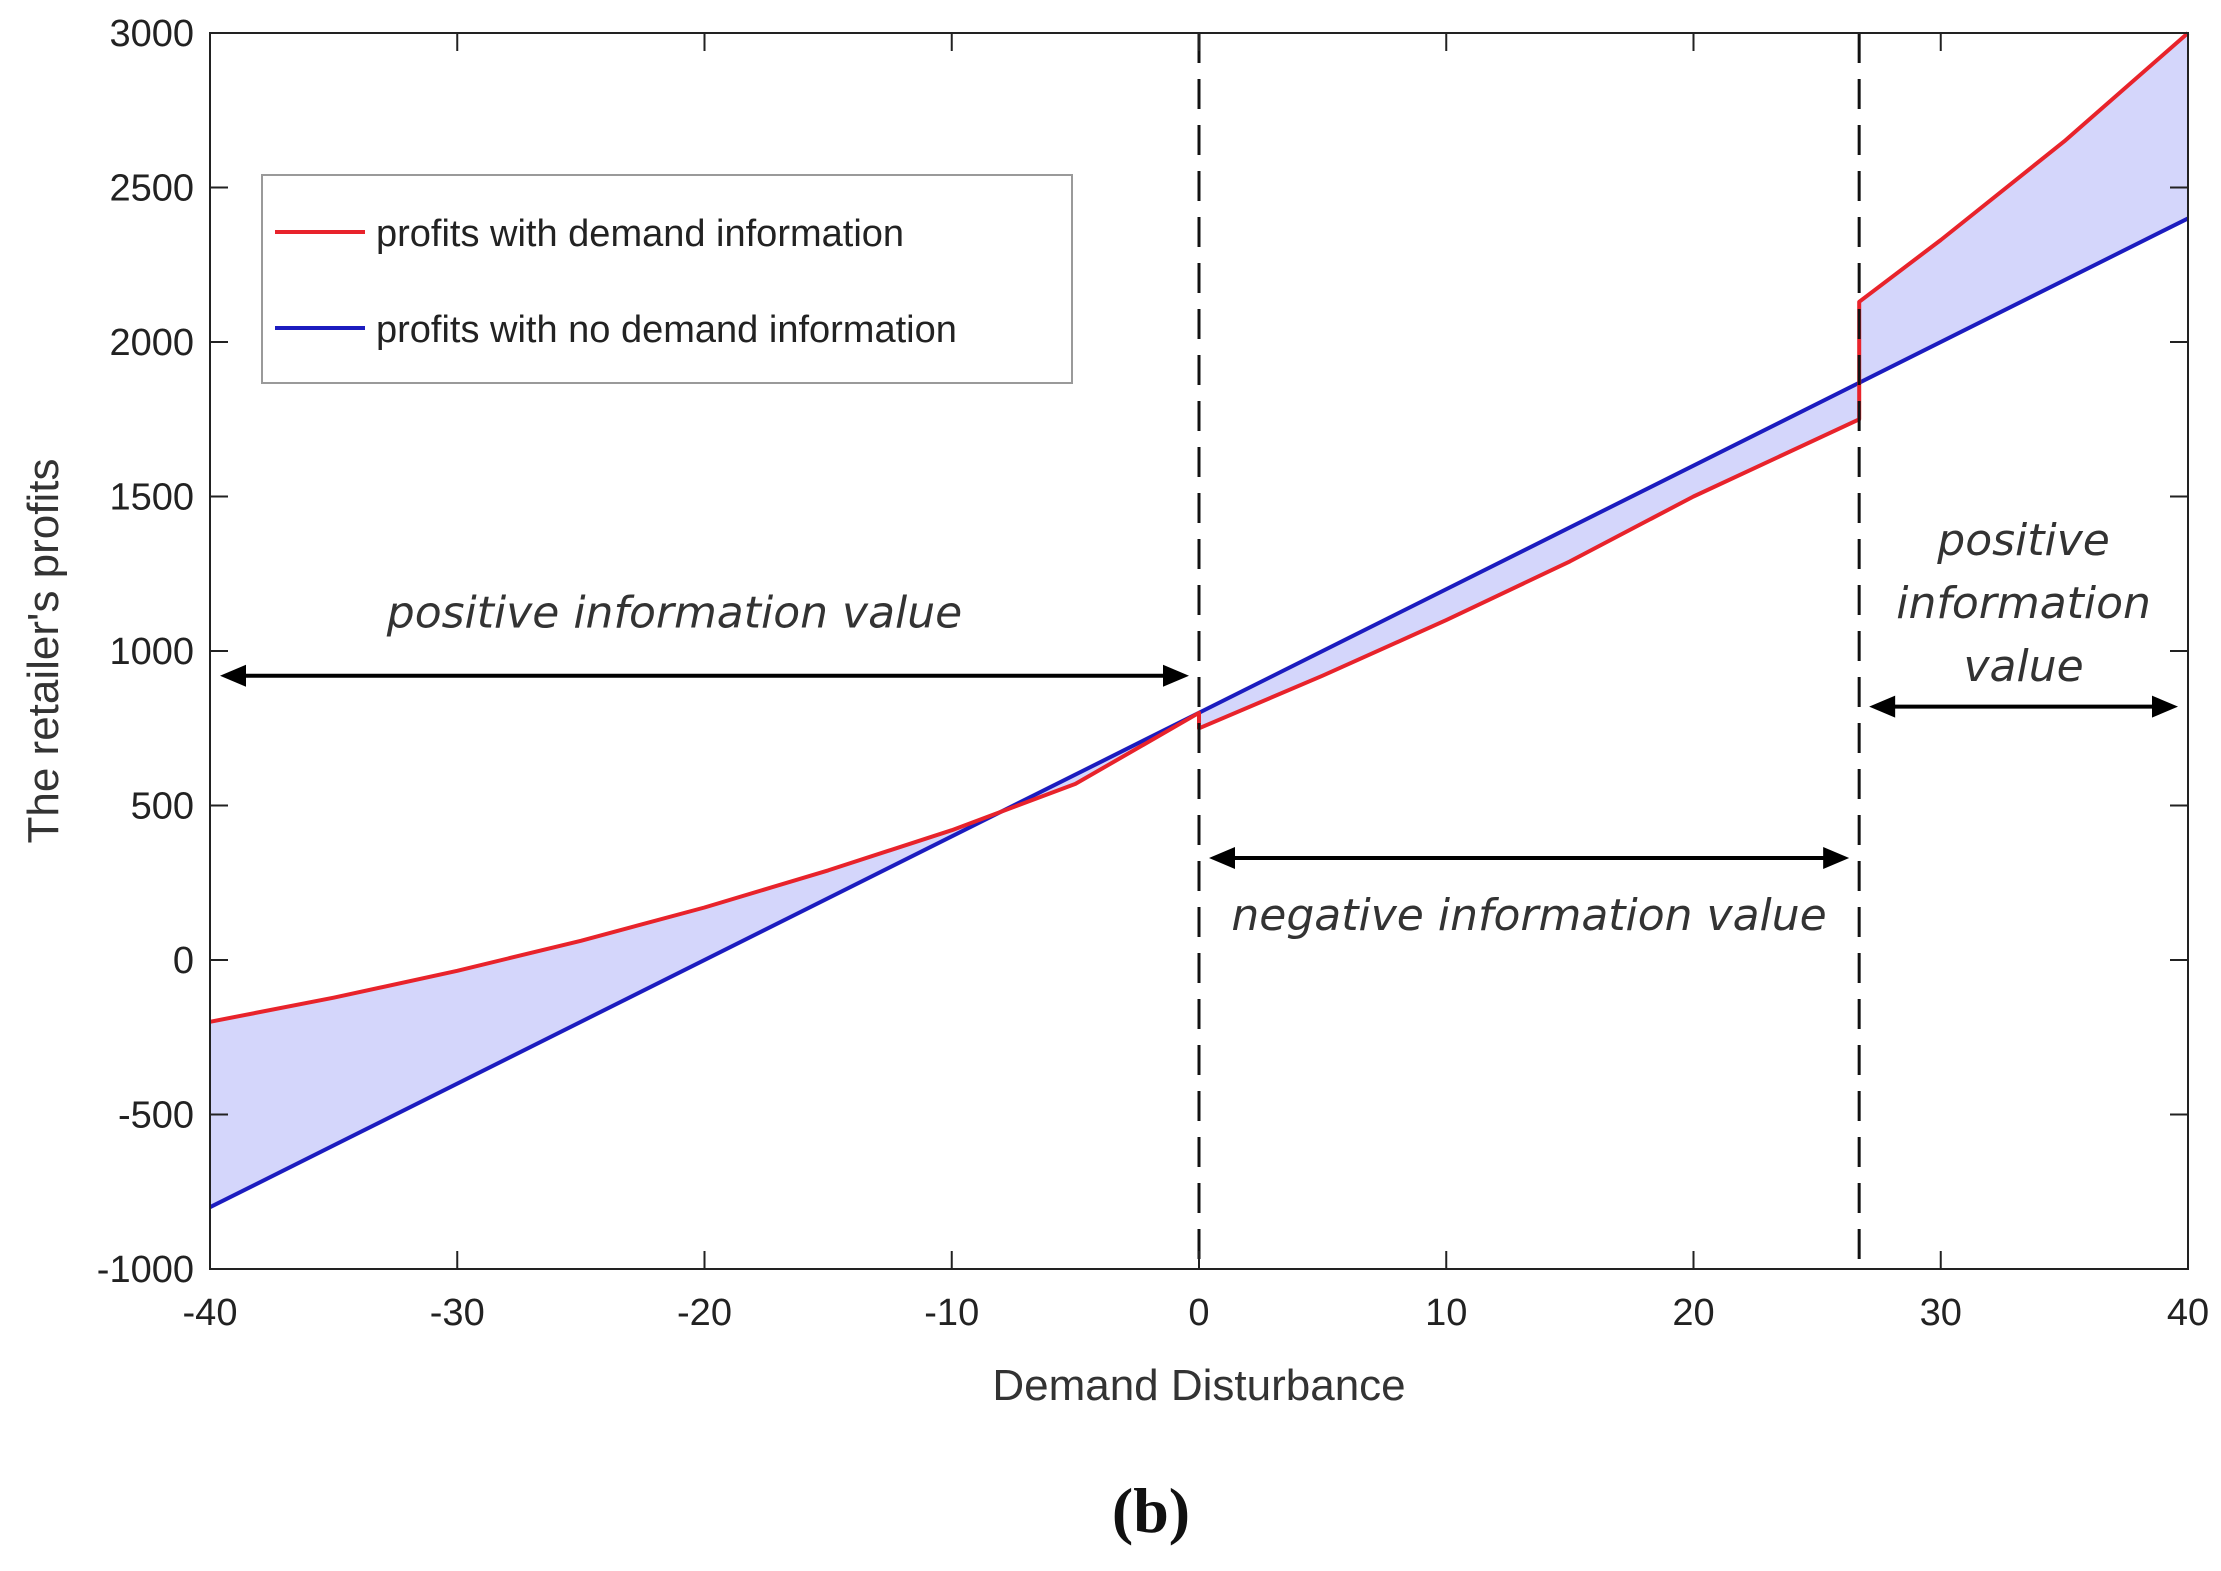  Describe the element at coordinates (151, 498) in the screenshot. I see `y-tick-label: 1500` at that location.